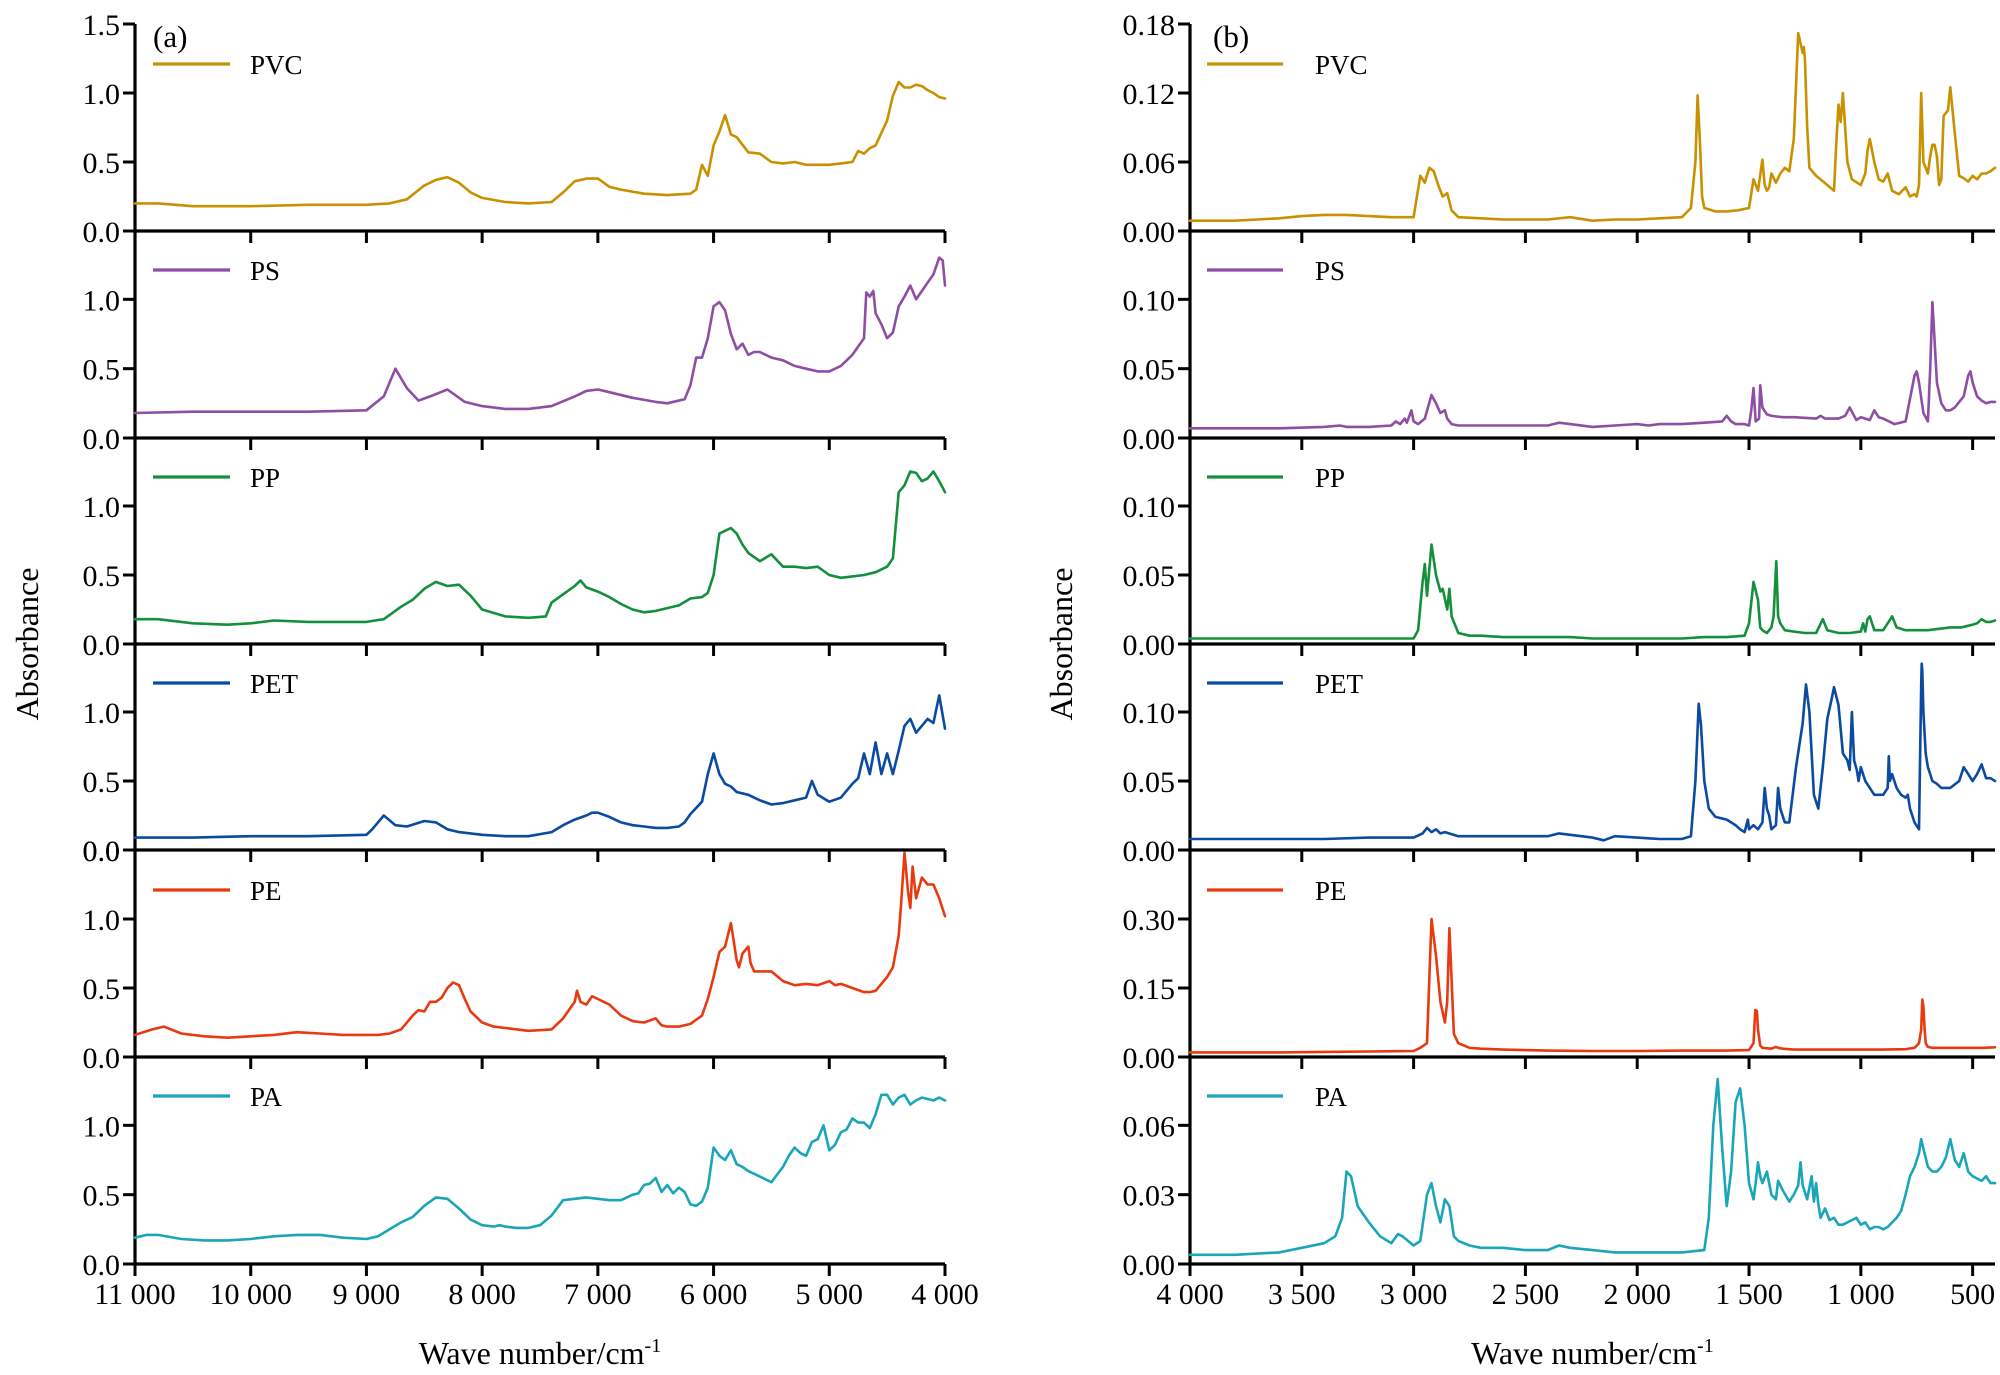 This screenshot has width=2000, height=1375. What do you see at coordinates (1149, 920) in the screenshot?
I see `y-tick-label: 0.30` at bounding box center [1149, 920].